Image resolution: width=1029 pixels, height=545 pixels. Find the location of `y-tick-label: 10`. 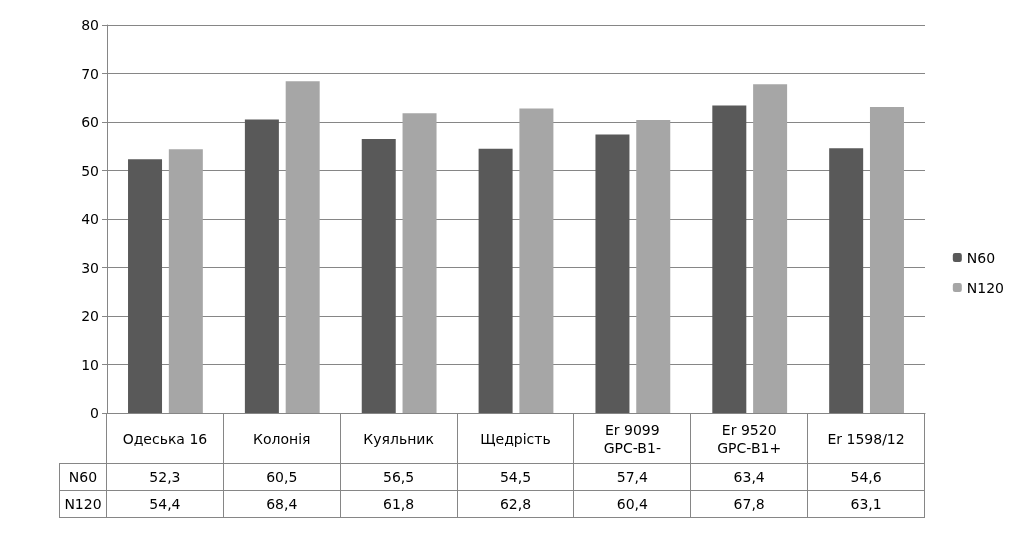

y-tick-label: 10 is located at coordinates (90, 364).